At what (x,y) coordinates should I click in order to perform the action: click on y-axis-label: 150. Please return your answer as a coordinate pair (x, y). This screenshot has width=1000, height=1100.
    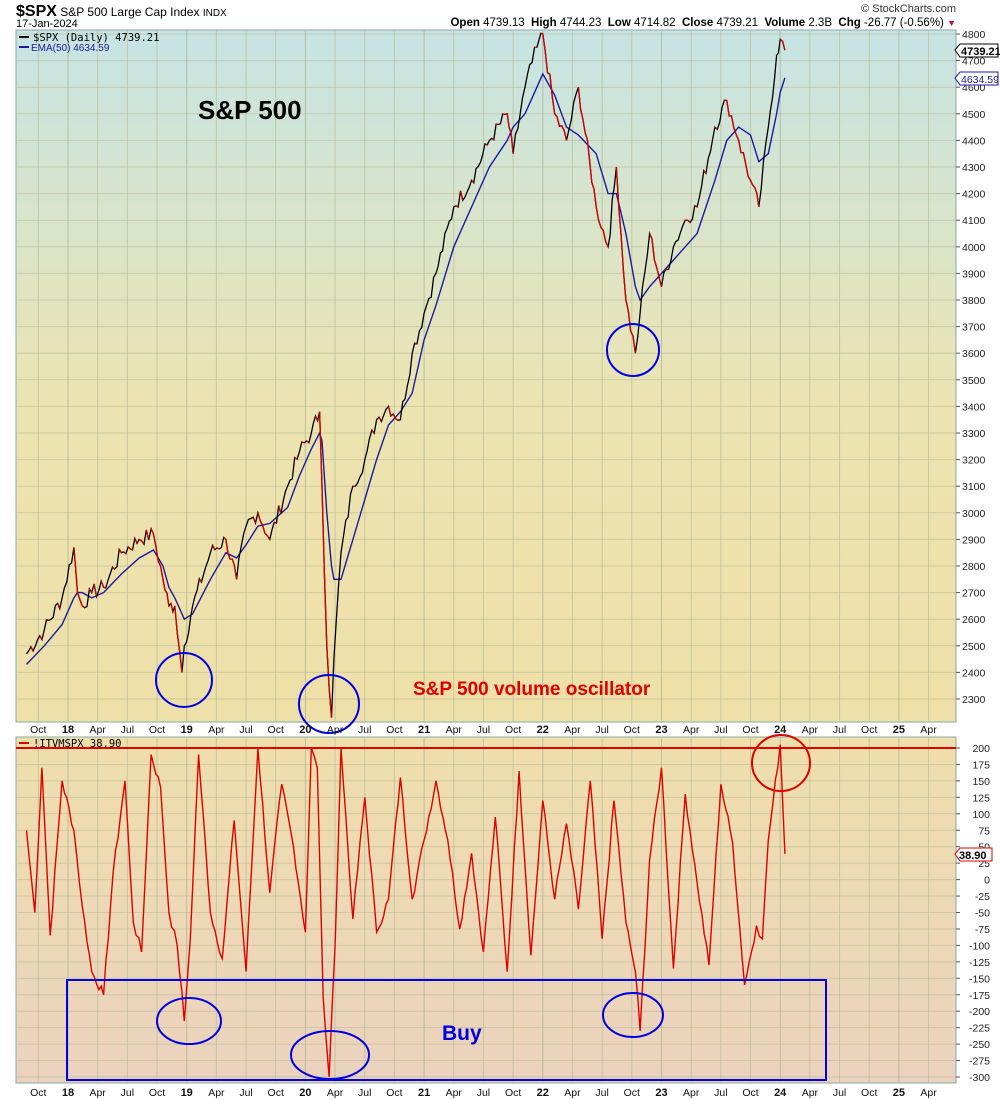
    Looking at the image, I should click on (981, 782).